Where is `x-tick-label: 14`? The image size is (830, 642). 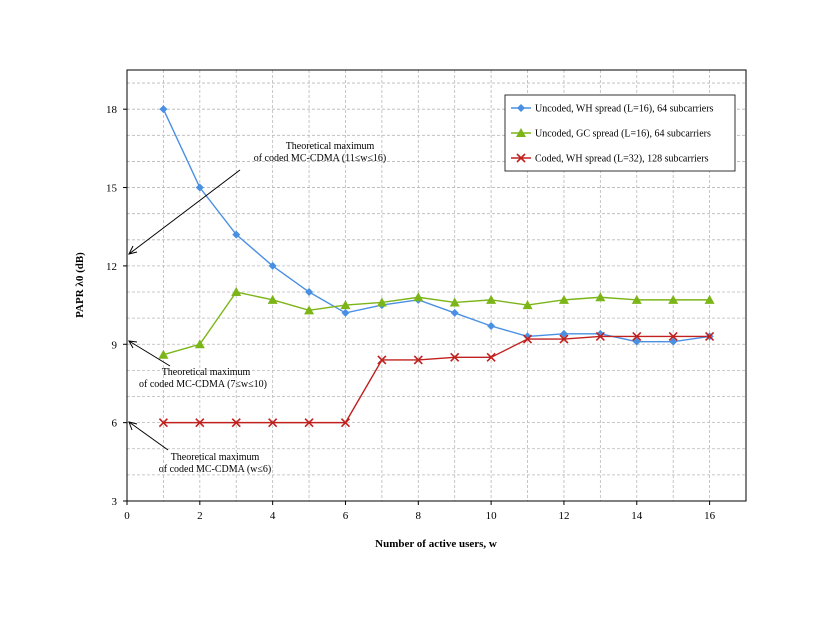 x-tick-label: 14 is located at coordinates (637, 516).